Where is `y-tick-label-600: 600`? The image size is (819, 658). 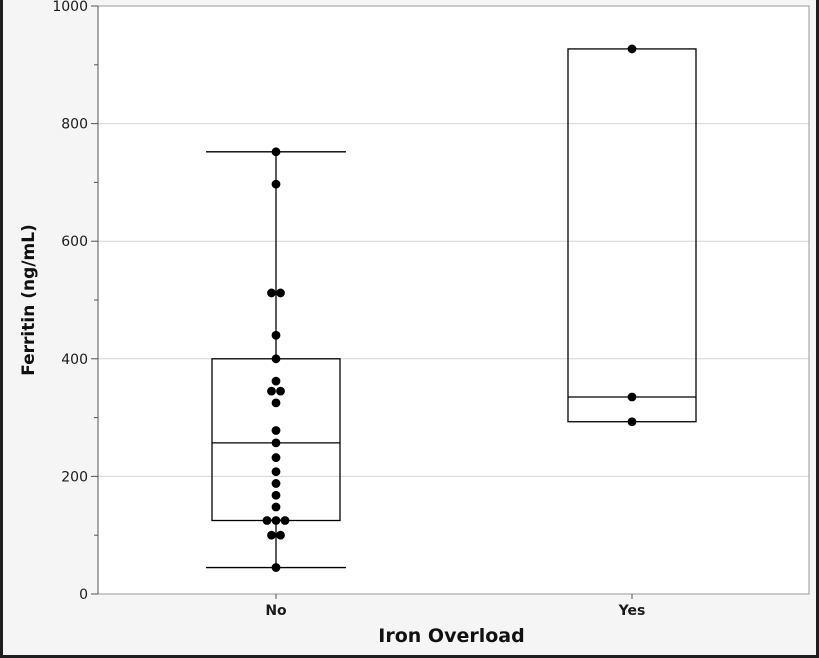
y-tick-label-600: 600 is located at coordinates (74, 242).